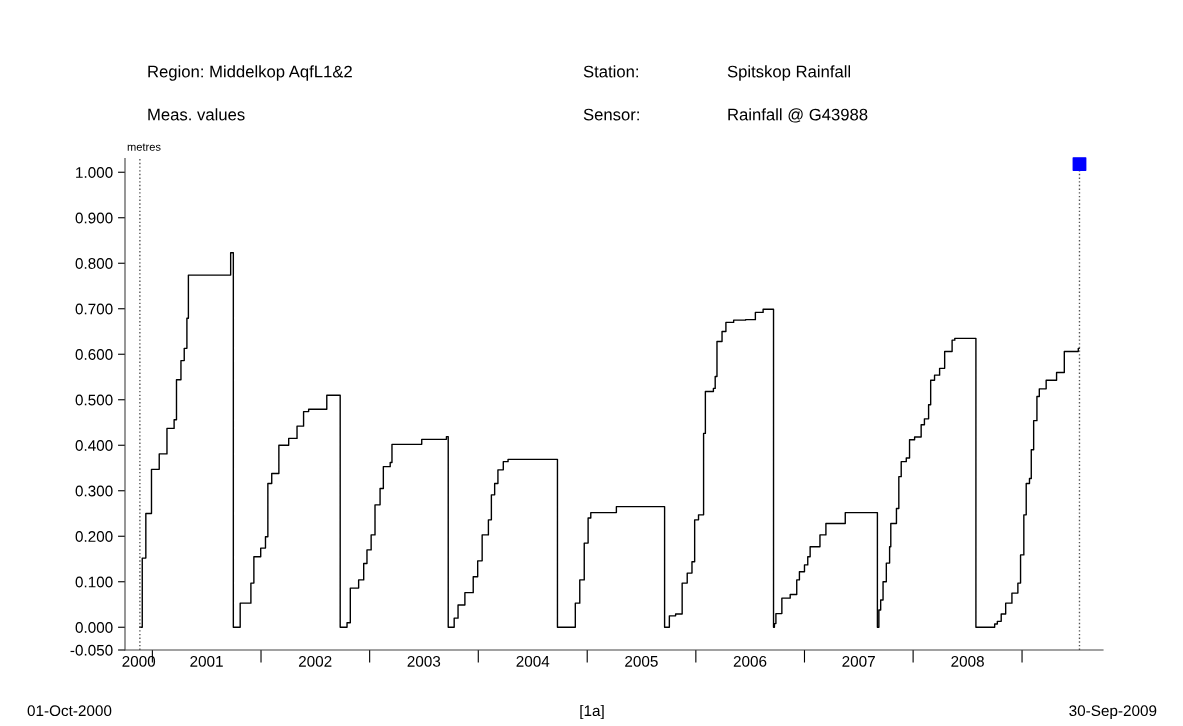 This screenshot has width=1183, height=726. Describe the element at coordinates (789, 73) in the screenshot. I see `text: Spitskop Rainfall` at that location.